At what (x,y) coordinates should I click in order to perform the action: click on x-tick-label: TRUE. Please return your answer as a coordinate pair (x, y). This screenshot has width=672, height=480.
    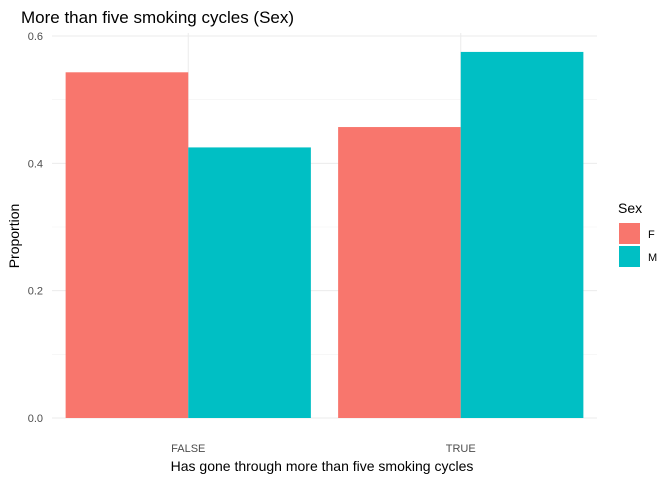
    Looking at the image, I should click on (461, 449).